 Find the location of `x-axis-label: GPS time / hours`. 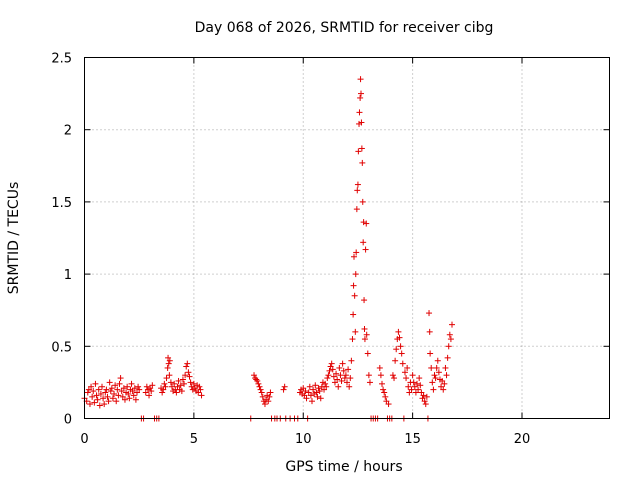

x-axis-label: GPS time / hours is located at coordinates (343, 467).